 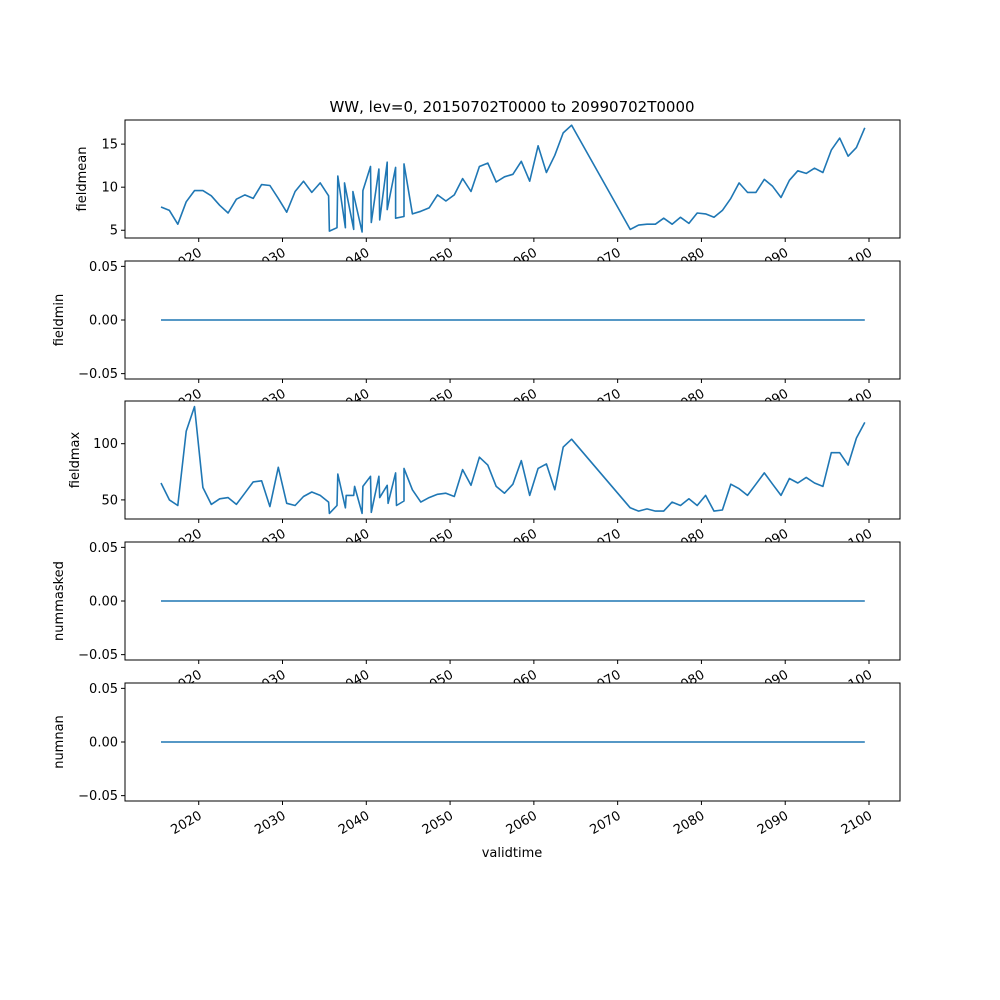 What do you see at coordinates (512, 853) in the screenshot?
I see `x-axis-label: validtime` at bounding box center [512, 853].